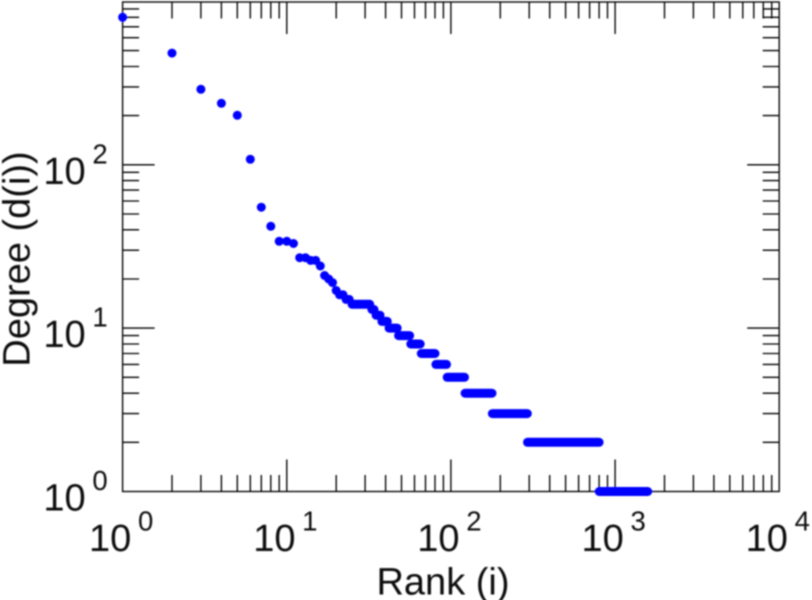 The height and width of the screenshot is (600, 812). What do you see at coordinates (19, 258) in the screenshot?
I see `svg-text: Degree (d(i))` at bounding box center [19, 258].